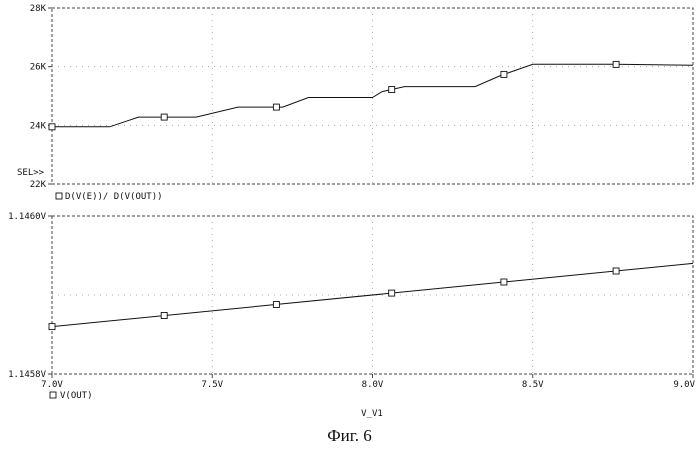  I want to click on top-series, so click(371, 95).